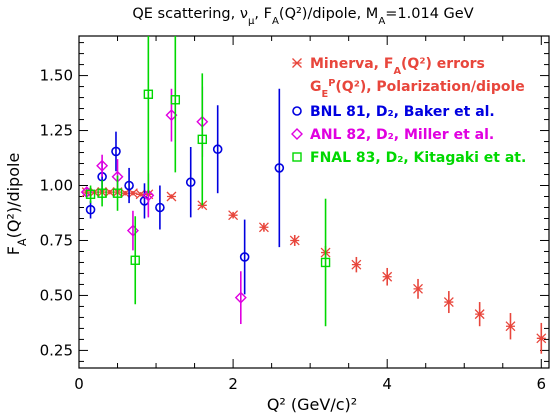 The image size is (554, 417). What do you see at coordinates (233, 384) in the screenshot?
I see `x-tick-label: 2` at bounding box center [233, 384].